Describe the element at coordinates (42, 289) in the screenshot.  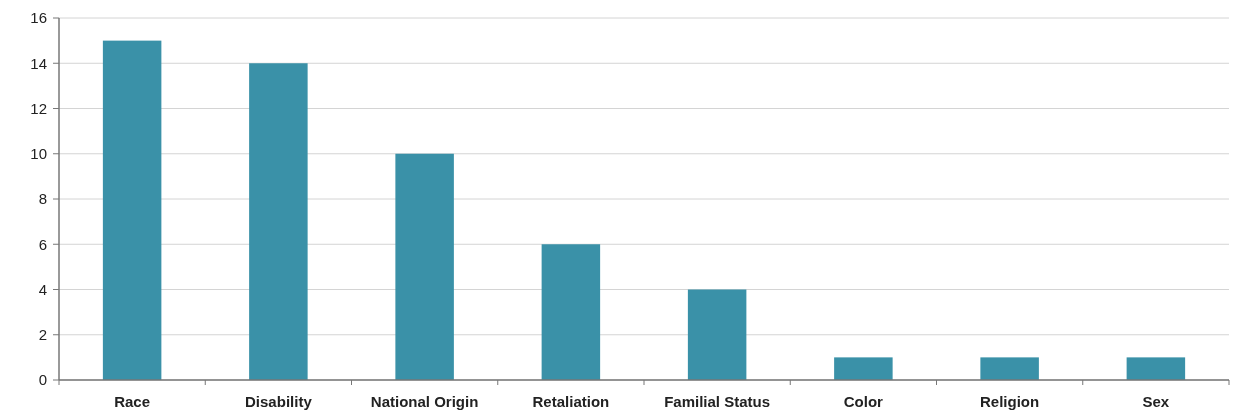
I see `y-tick-label: 4` at that location.